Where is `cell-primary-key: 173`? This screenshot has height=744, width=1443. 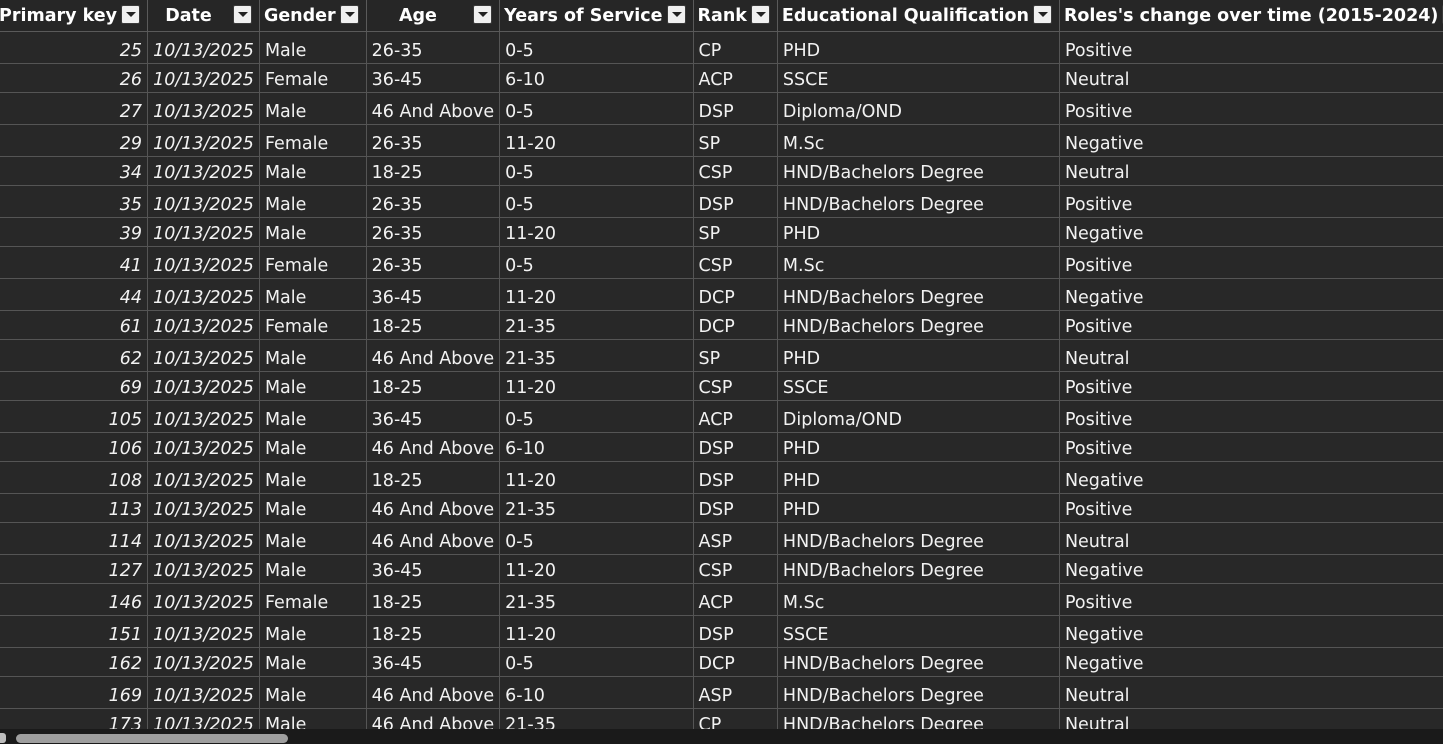
cell-primary-key: 173 is located at coordinates (74, 718).